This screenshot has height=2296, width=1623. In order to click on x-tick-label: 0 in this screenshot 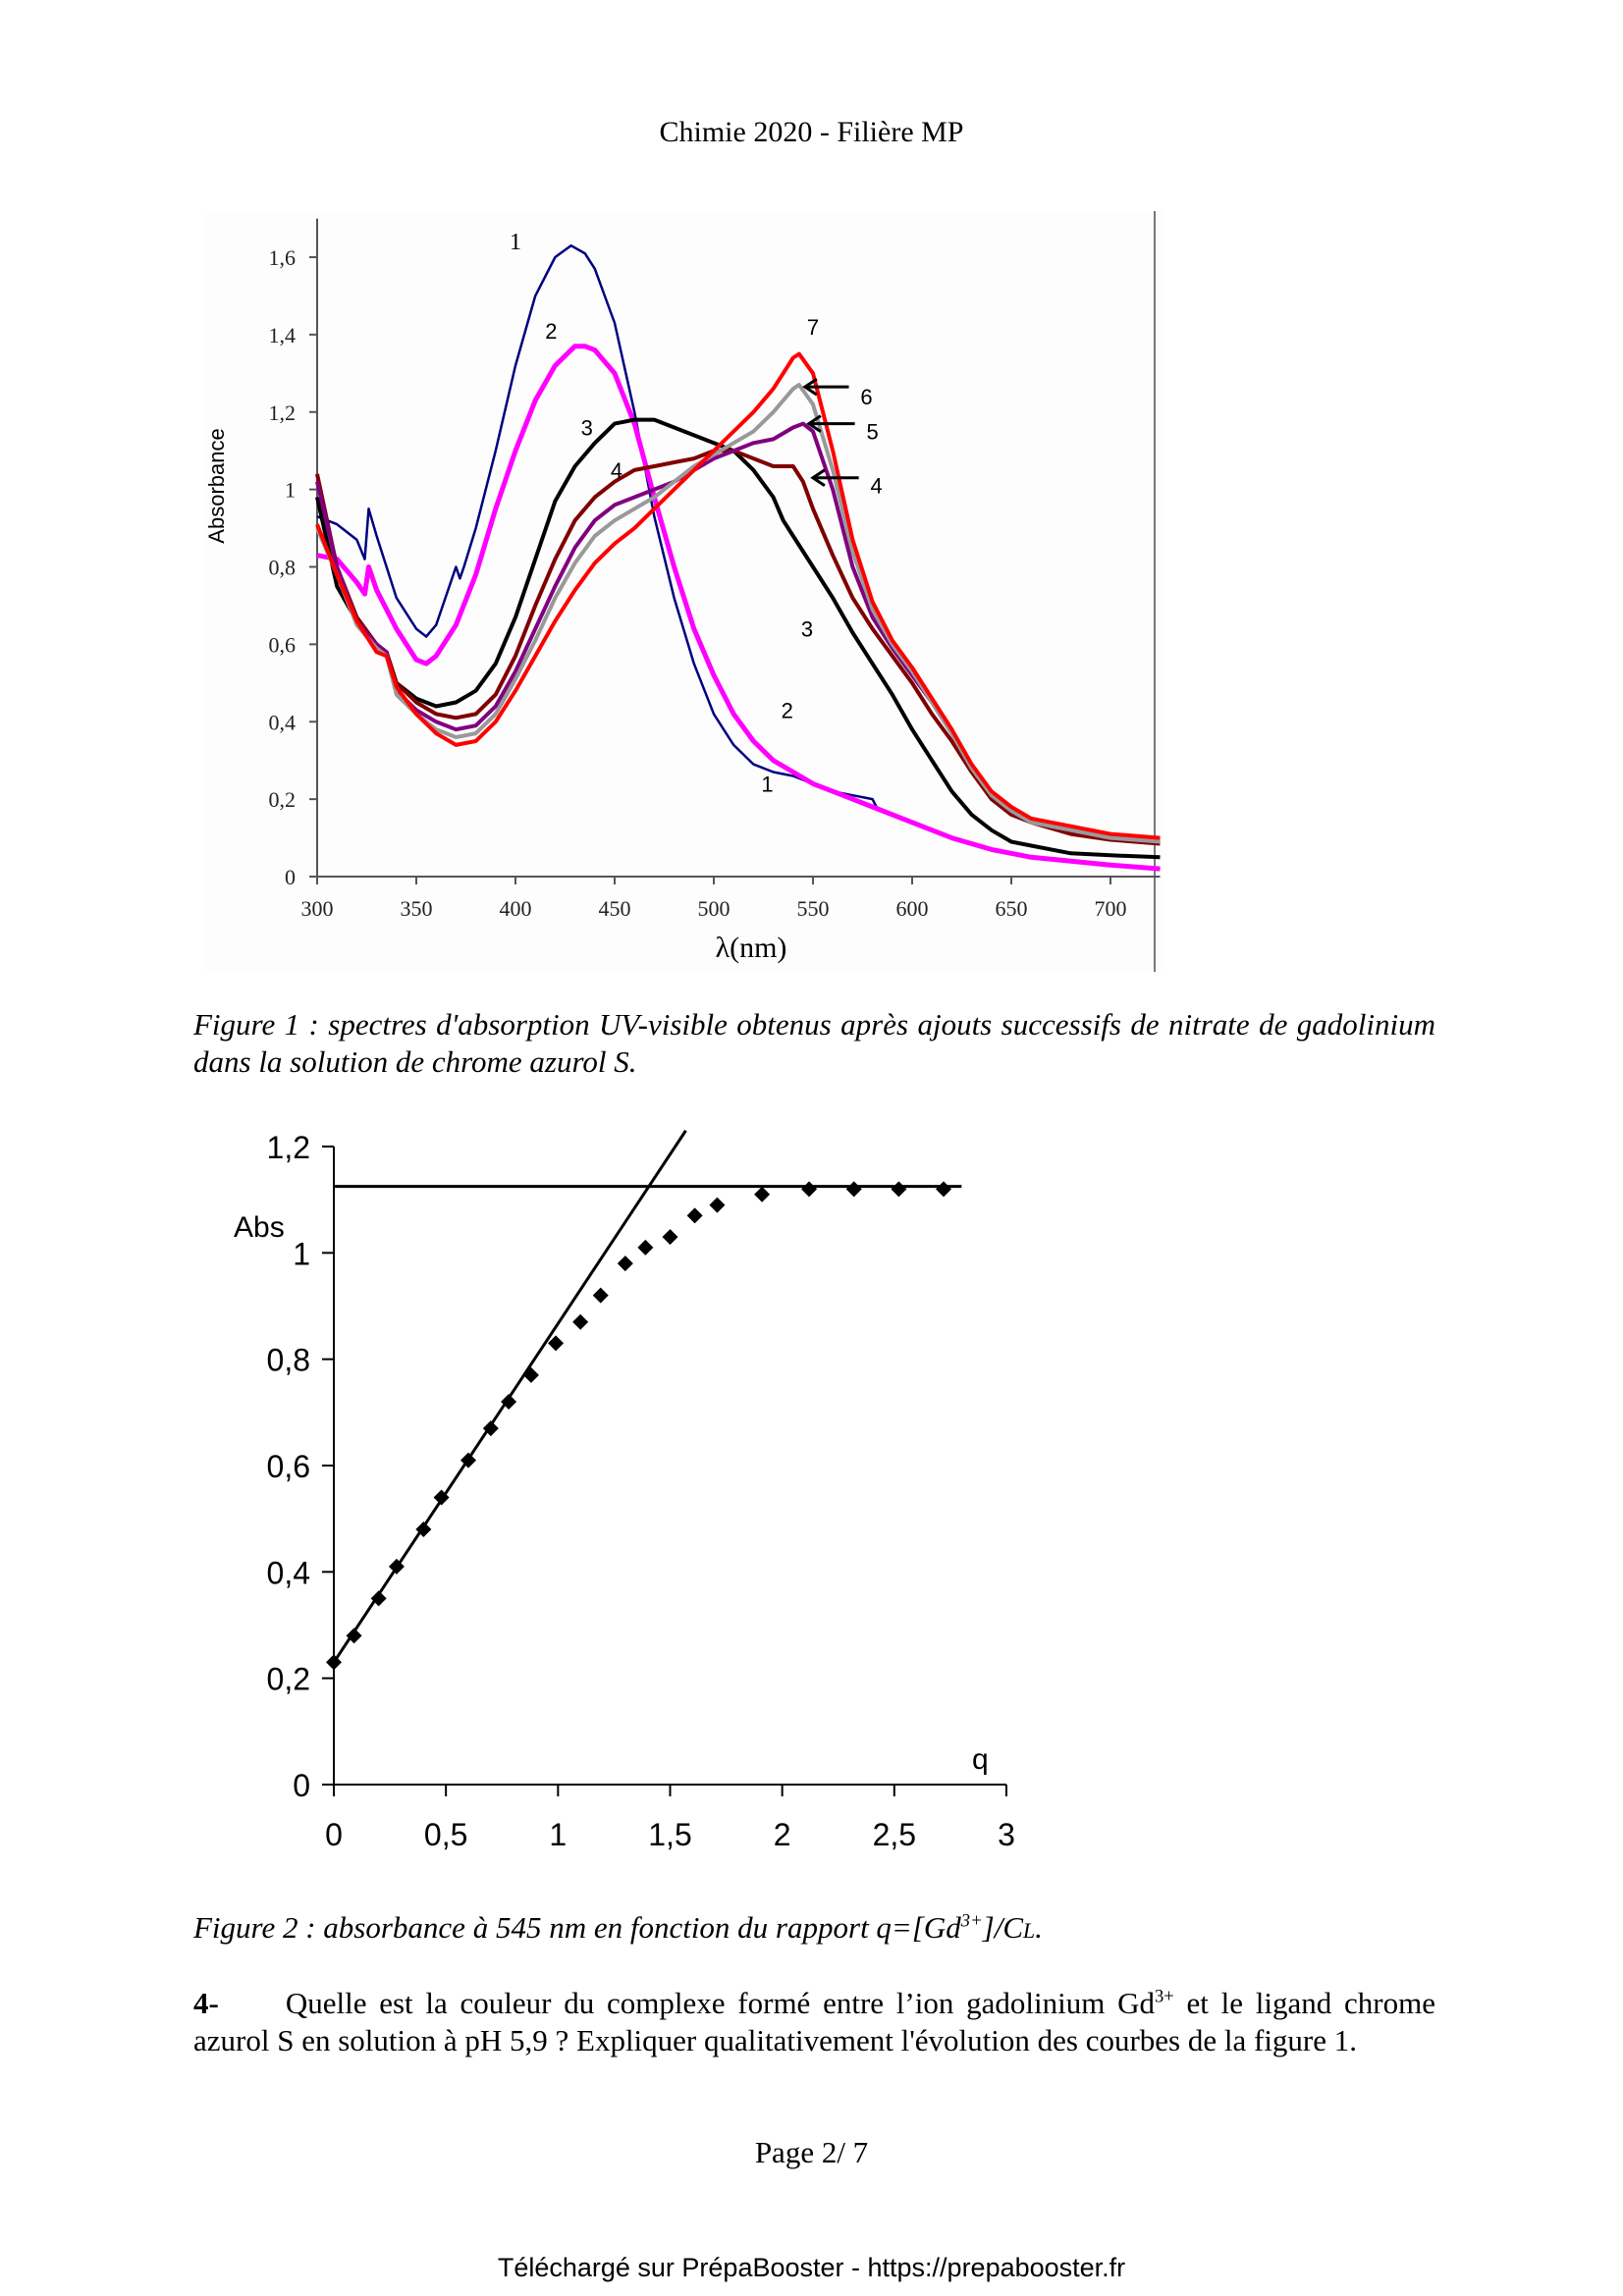, I will do `click(334, 1835)`.